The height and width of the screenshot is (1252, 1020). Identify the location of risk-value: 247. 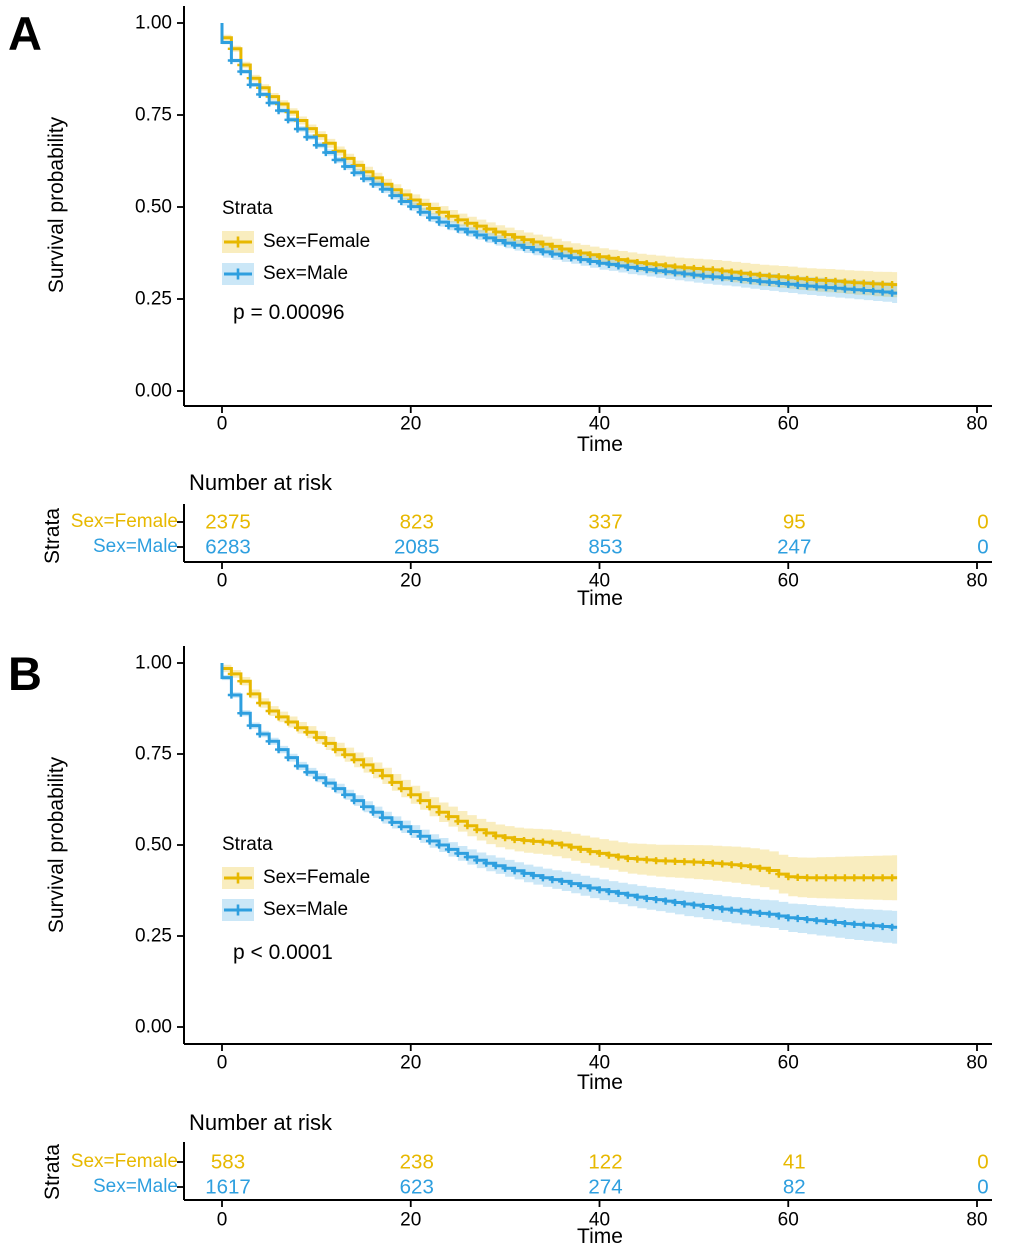
(794, 547).